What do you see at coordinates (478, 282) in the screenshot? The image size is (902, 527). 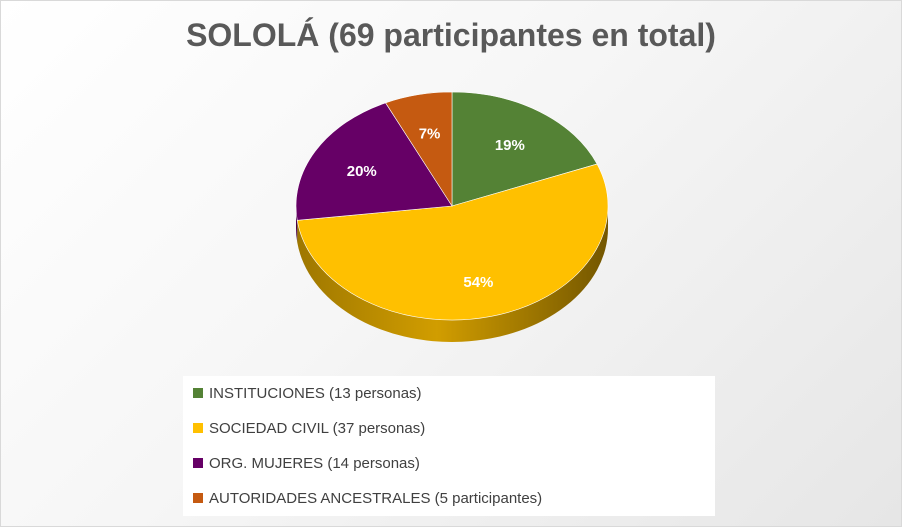 I see `data-label-2: 54%` at bounding box center [478, 282].